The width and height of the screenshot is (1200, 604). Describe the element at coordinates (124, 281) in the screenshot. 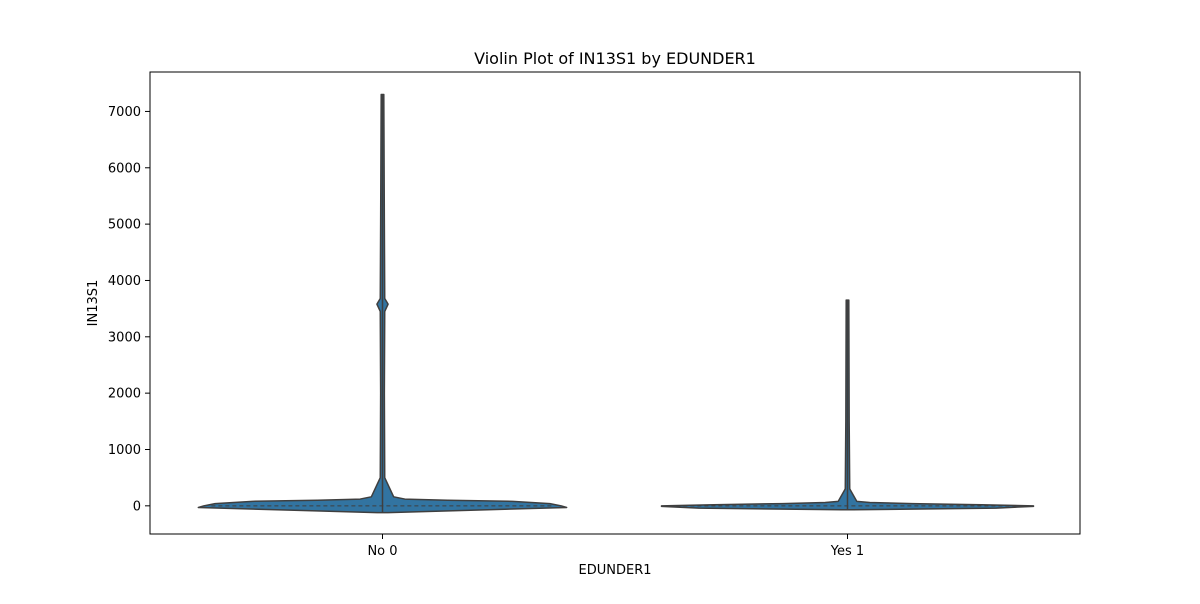

I see `y-tick-label: 4000` at that location.